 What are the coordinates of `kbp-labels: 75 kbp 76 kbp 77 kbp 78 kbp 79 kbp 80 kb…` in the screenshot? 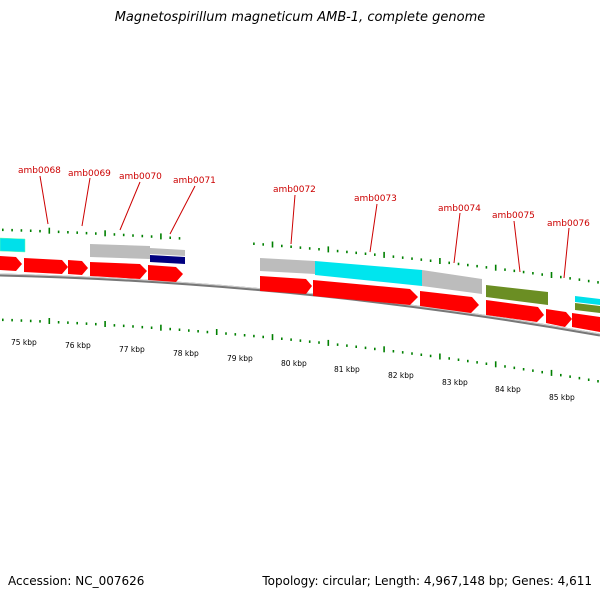 It's located at (293, 370).